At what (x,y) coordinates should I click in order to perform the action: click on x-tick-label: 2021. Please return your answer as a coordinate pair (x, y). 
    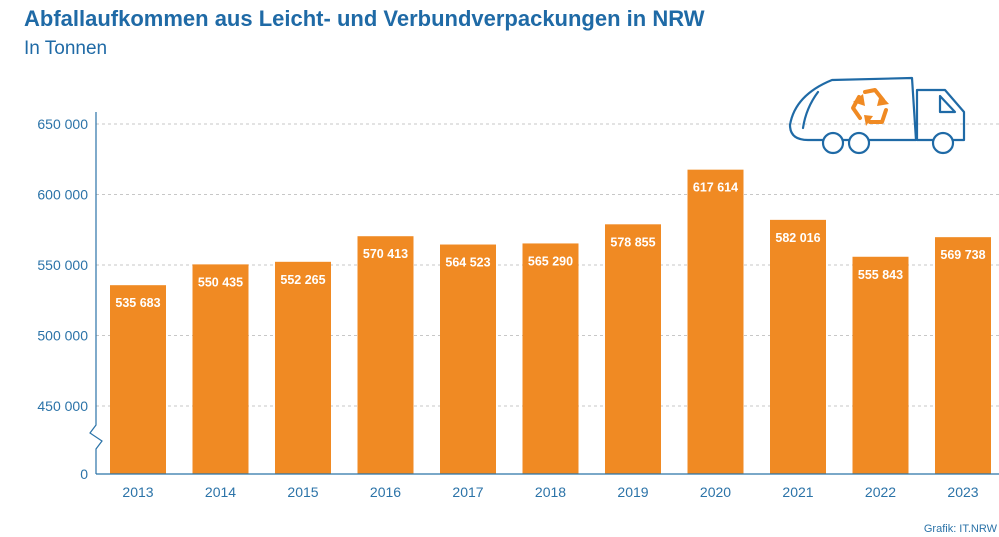
    Looking at the image, I should click on (797, 492).